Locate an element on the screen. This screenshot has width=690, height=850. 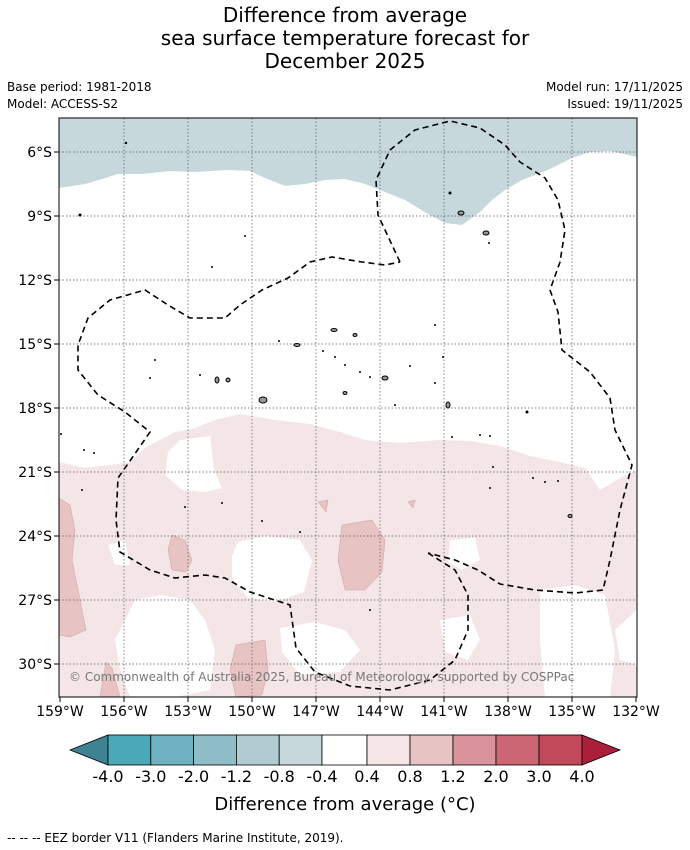
lat-ticks is located at coordinates (56, 408).